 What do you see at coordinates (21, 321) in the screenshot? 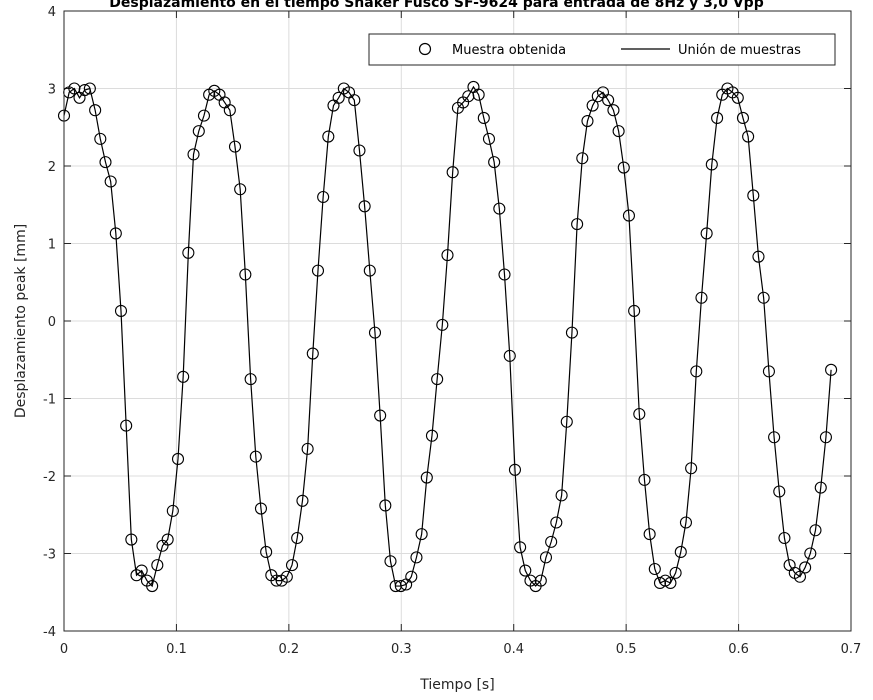
I see `y-axis-title: Desplazamiento peak [mm]` at bounding box center [21, 321].